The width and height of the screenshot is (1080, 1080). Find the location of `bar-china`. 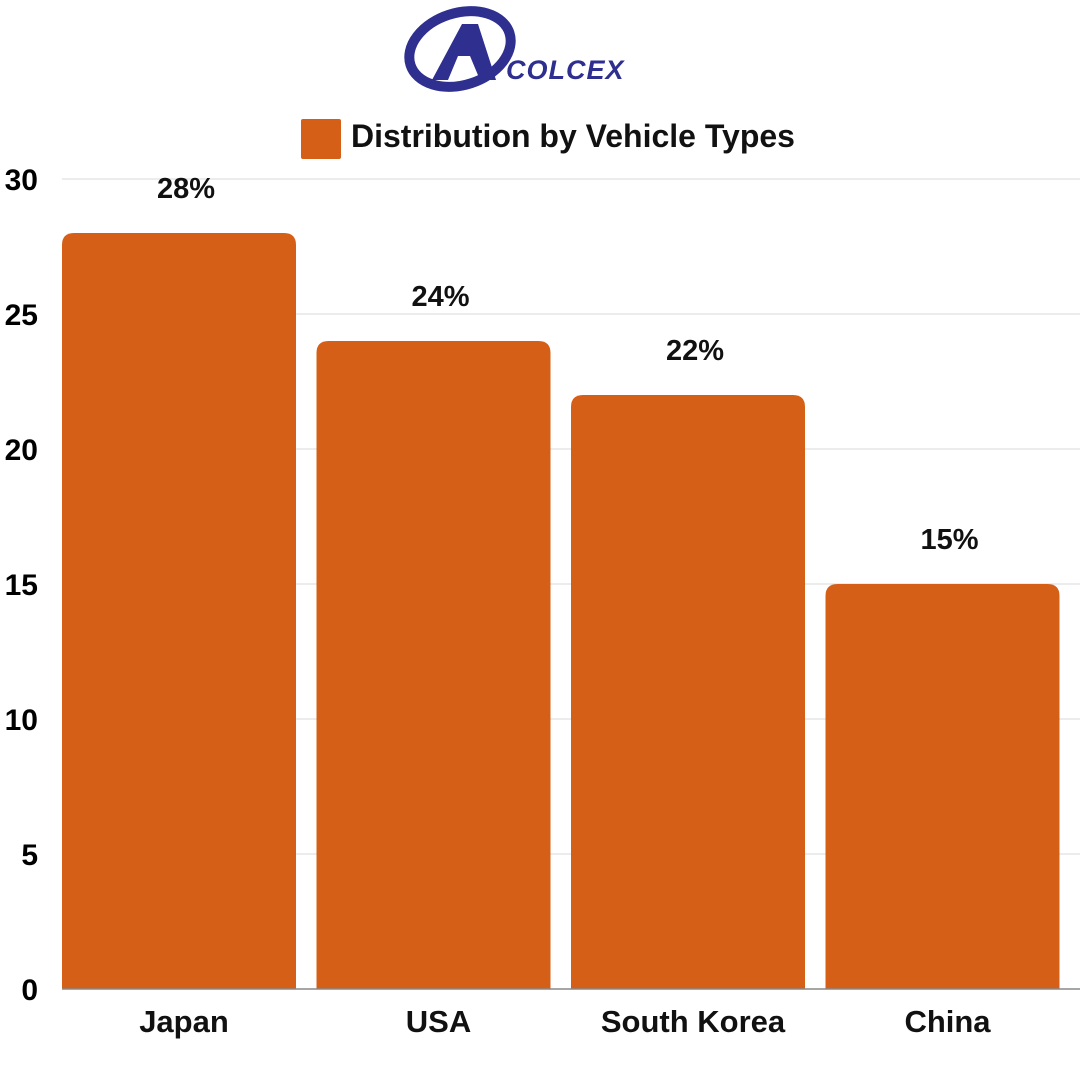

bar-china is located at coordinates (942, 786).